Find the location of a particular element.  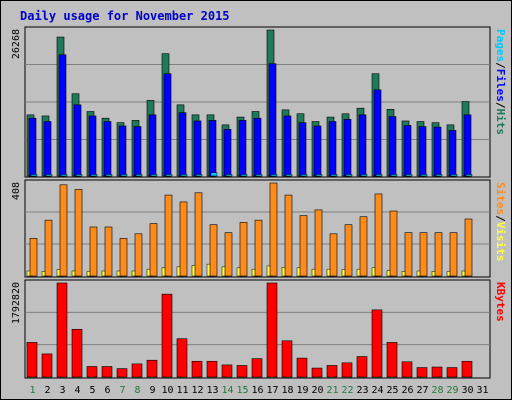

x-tick-label: 22 is located at coordinates (347, 390).